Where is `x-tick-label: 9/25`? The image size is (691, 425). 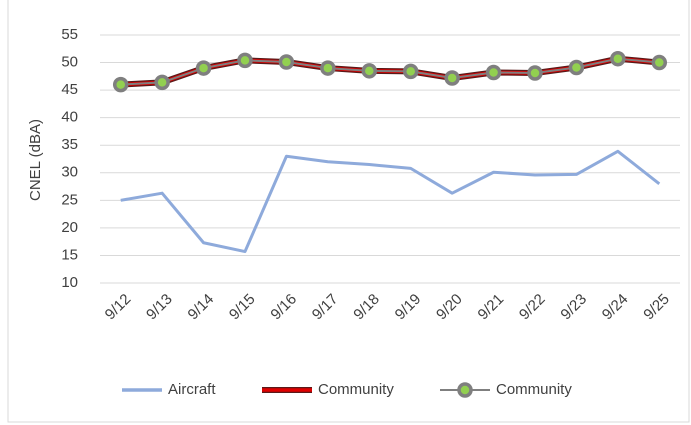
x-tick-label: 9/25 is located at coordinates (656, 307).